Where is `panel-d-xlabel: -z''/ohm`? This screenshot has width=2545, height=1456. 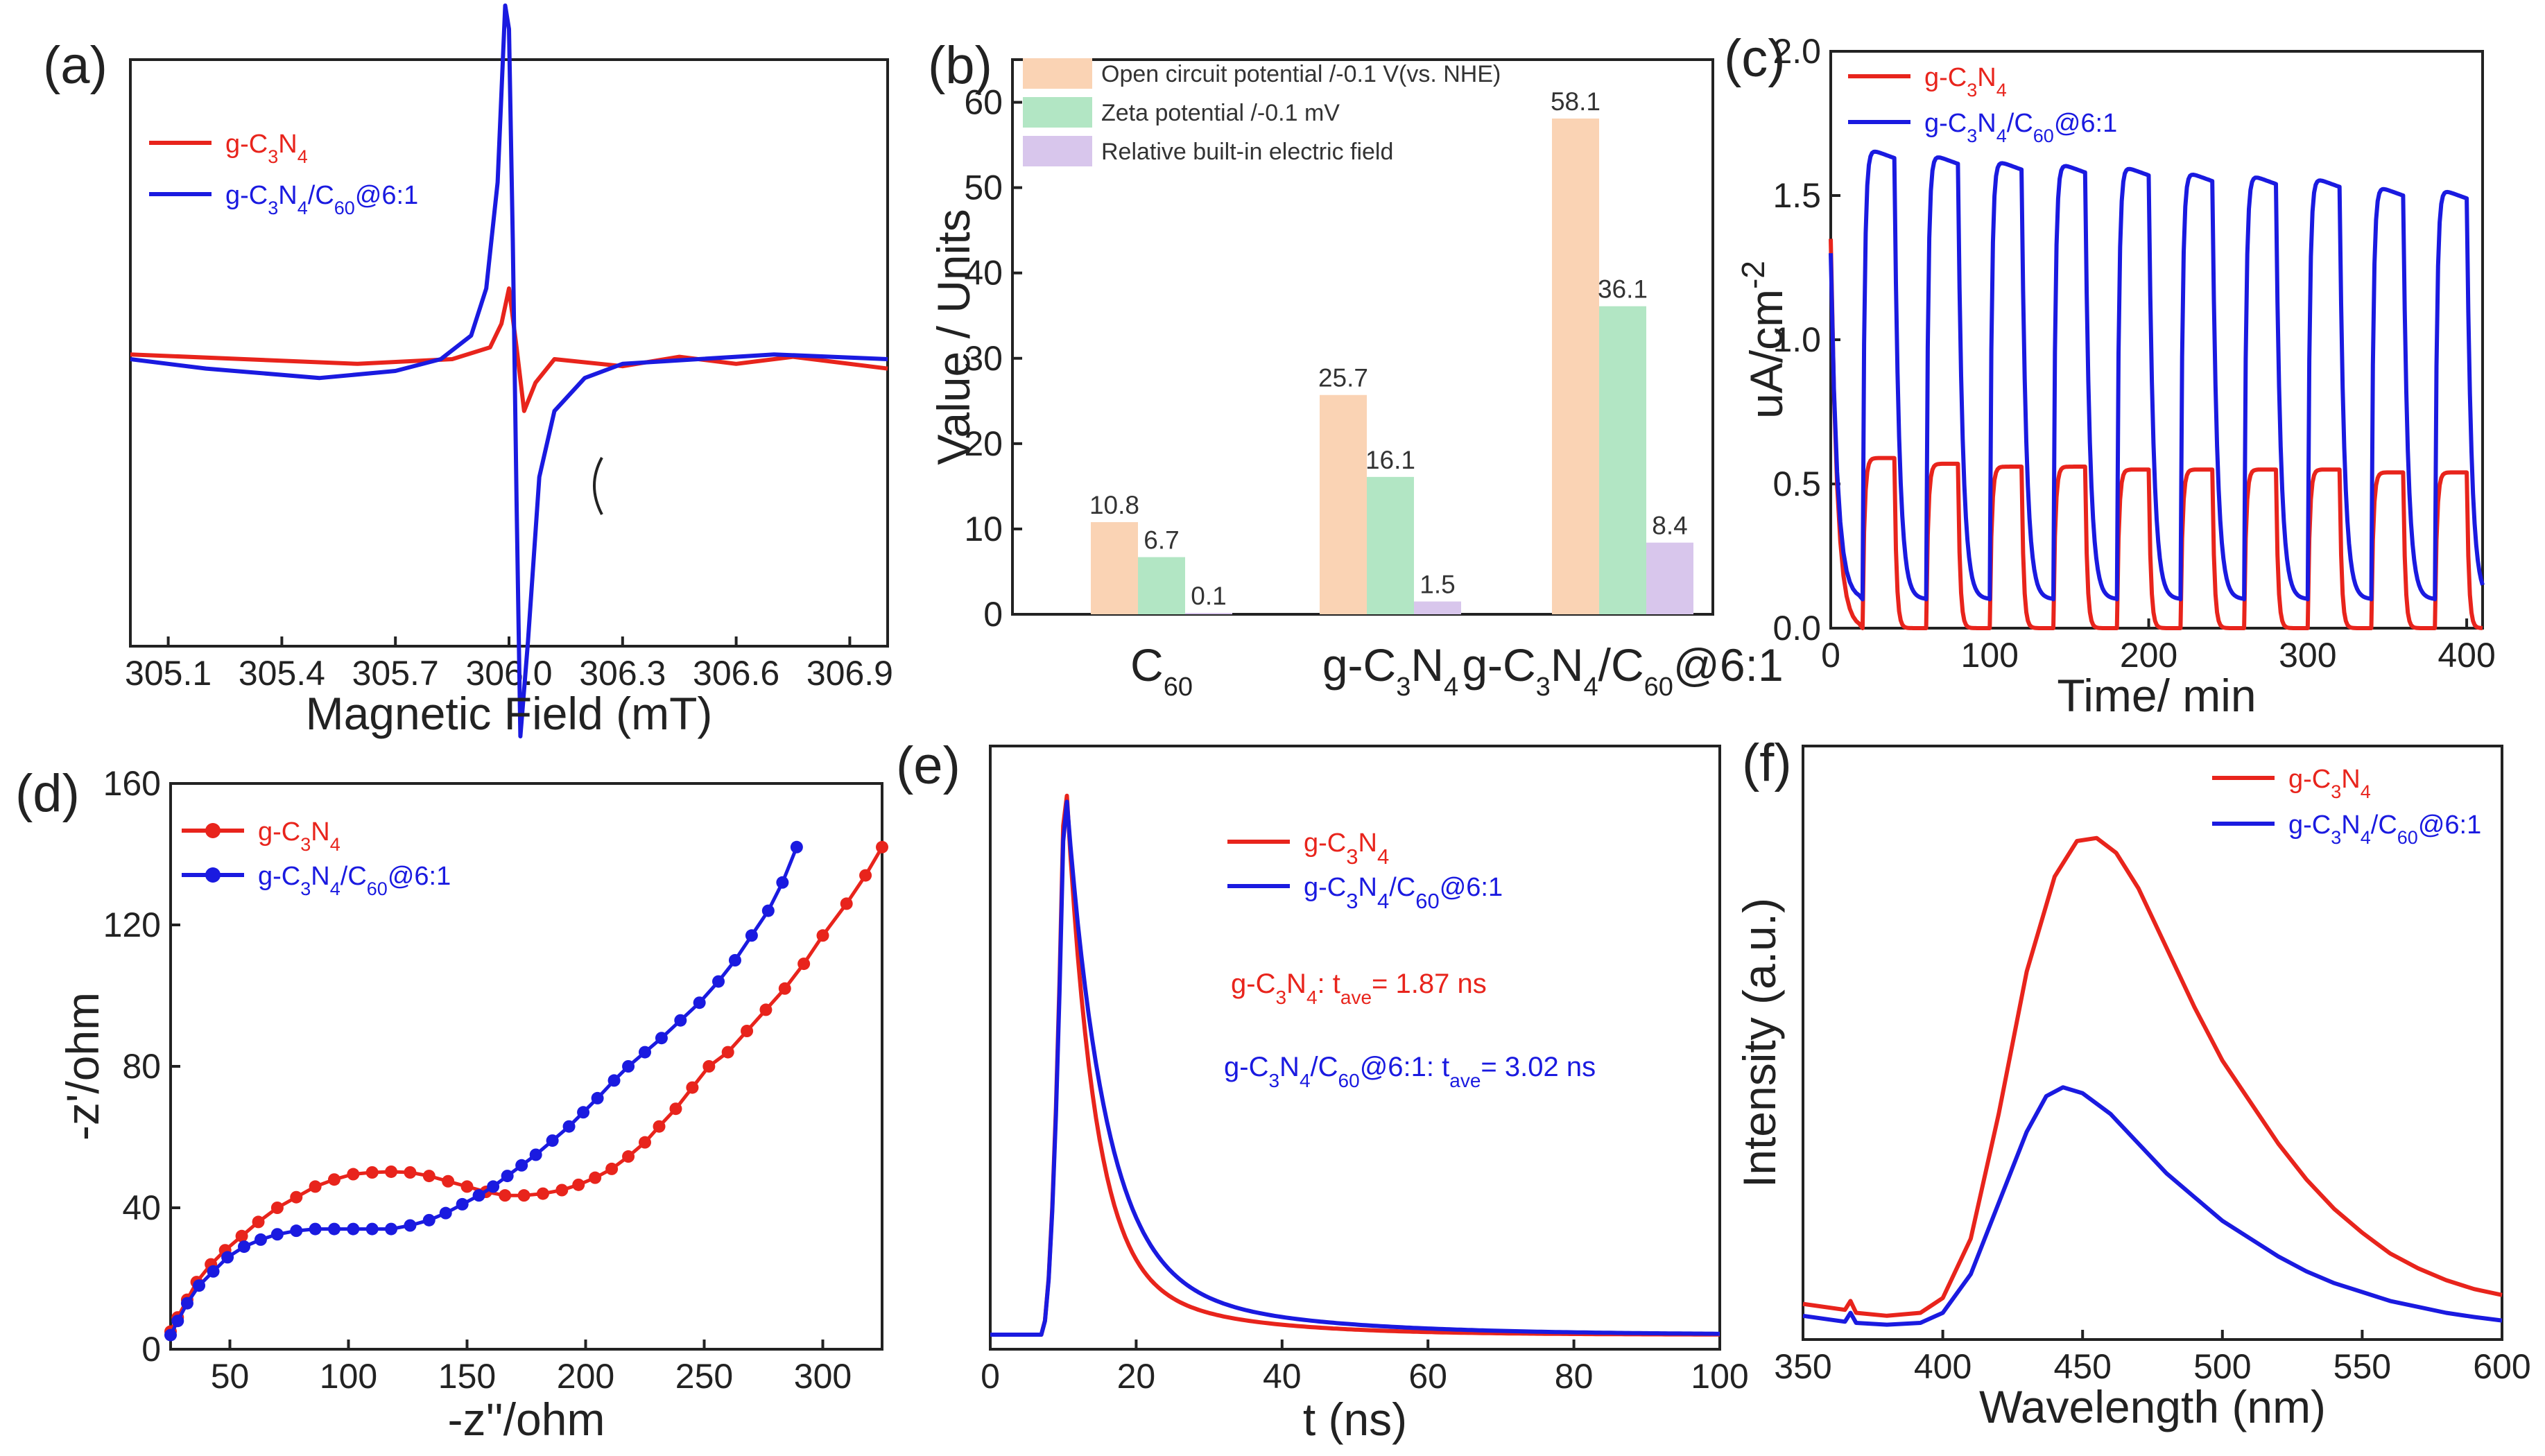
panel-d-xlabel: -z''/ohm is located at coordinates (526, 1419).